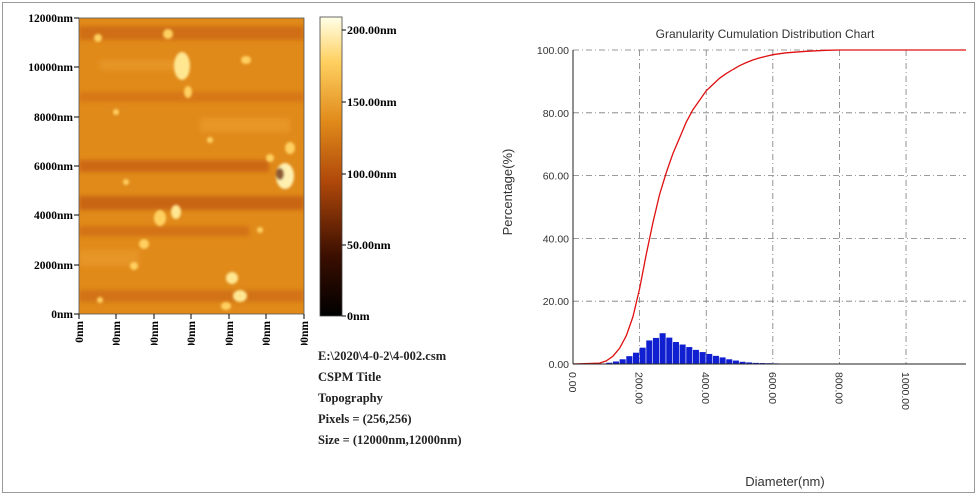 This screenshot has height=497, width=979. I want to click on afm-x-tick-label: 12000nm, so click(305, 333).